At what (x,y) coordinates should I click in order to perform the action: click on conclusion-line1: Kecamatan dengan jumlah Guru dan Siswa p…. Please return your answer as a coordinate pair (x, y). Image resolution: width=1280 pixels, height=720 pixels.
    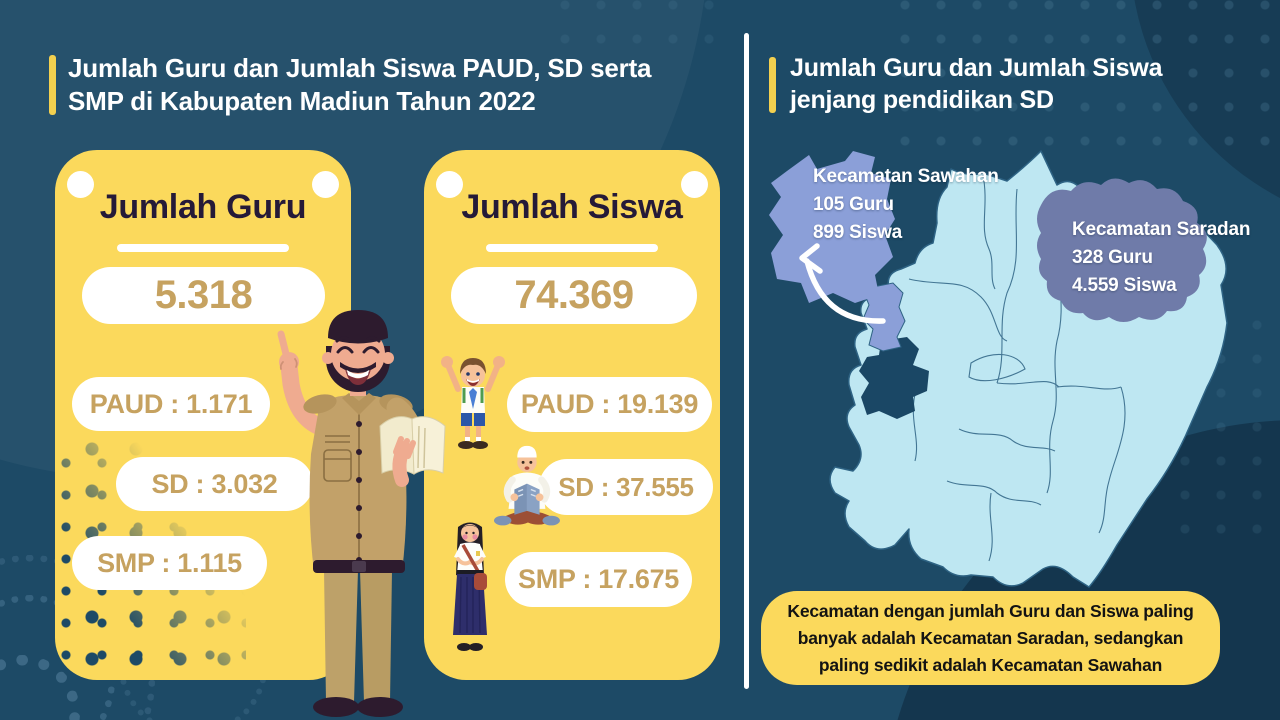
    Looking at the image, I should click on (990, 610).